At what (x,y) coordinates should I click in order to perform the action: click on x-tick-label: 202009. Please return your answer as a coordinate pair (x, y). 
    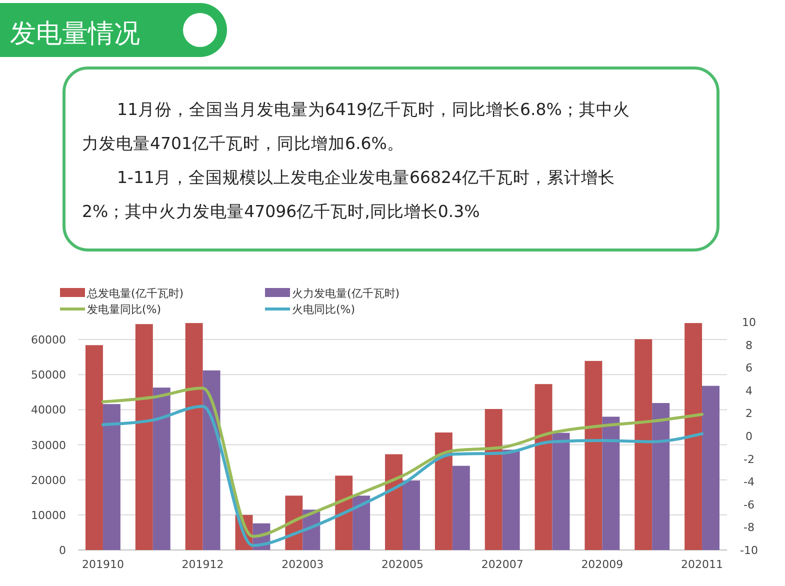
    Looking at the image, I should click on (602, 564).